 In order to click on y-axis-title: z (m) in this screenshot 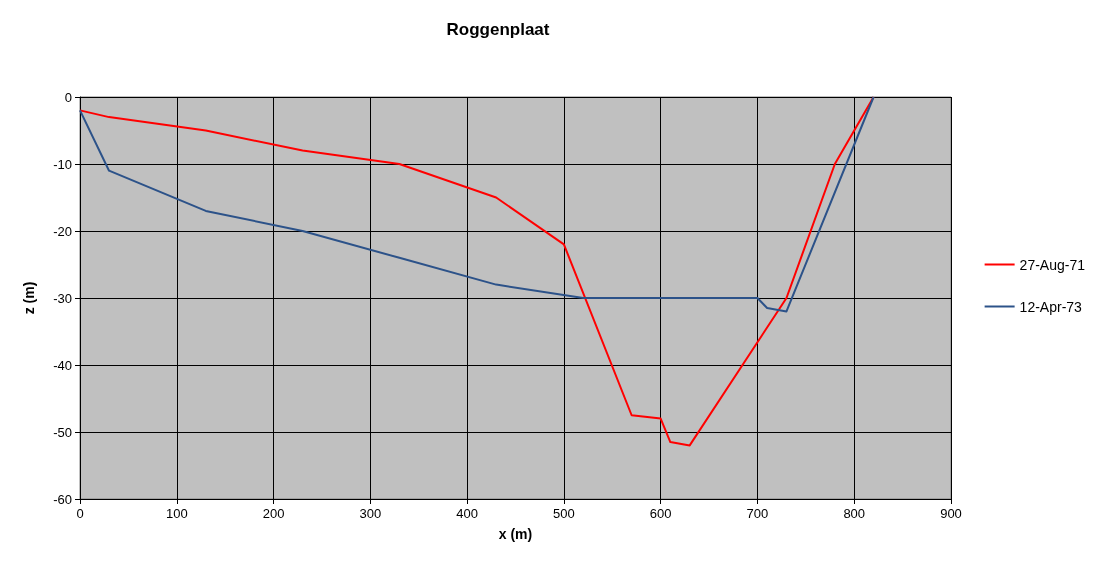, I will do `click(29, 298)`.